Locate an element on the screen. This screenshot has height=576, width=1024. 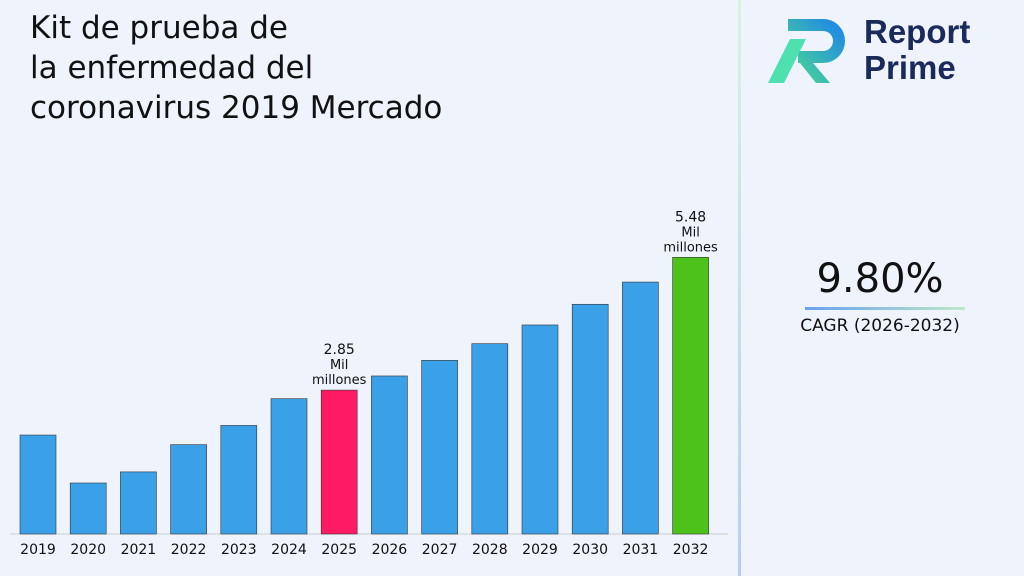
report-prime-logo: Report Prime is located at coordinates (869, 50).